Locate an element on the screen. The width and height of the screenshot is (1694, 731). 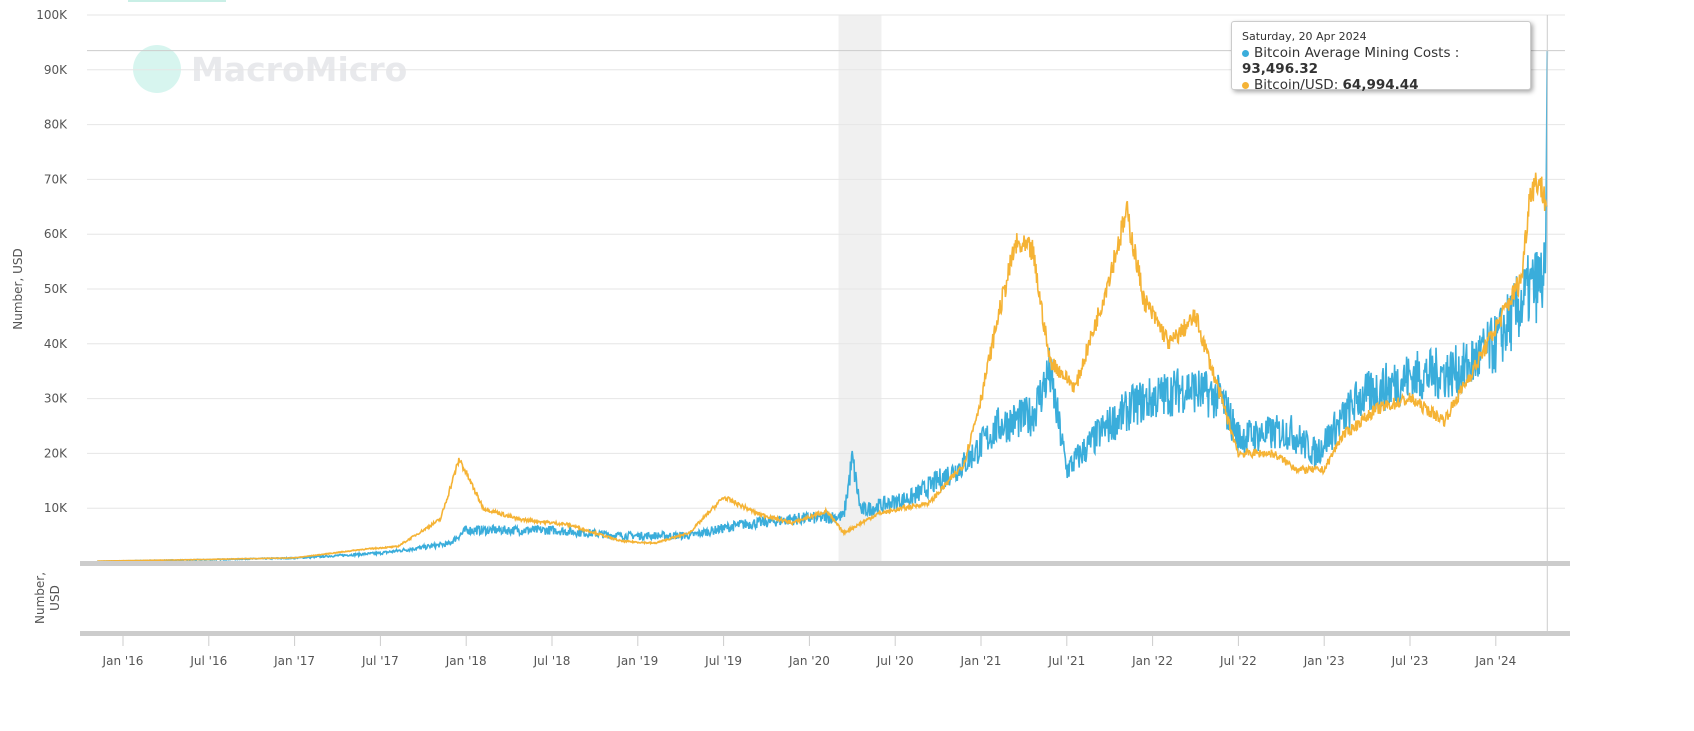
btc-dot-icon is located at coordinates (1245, 85).